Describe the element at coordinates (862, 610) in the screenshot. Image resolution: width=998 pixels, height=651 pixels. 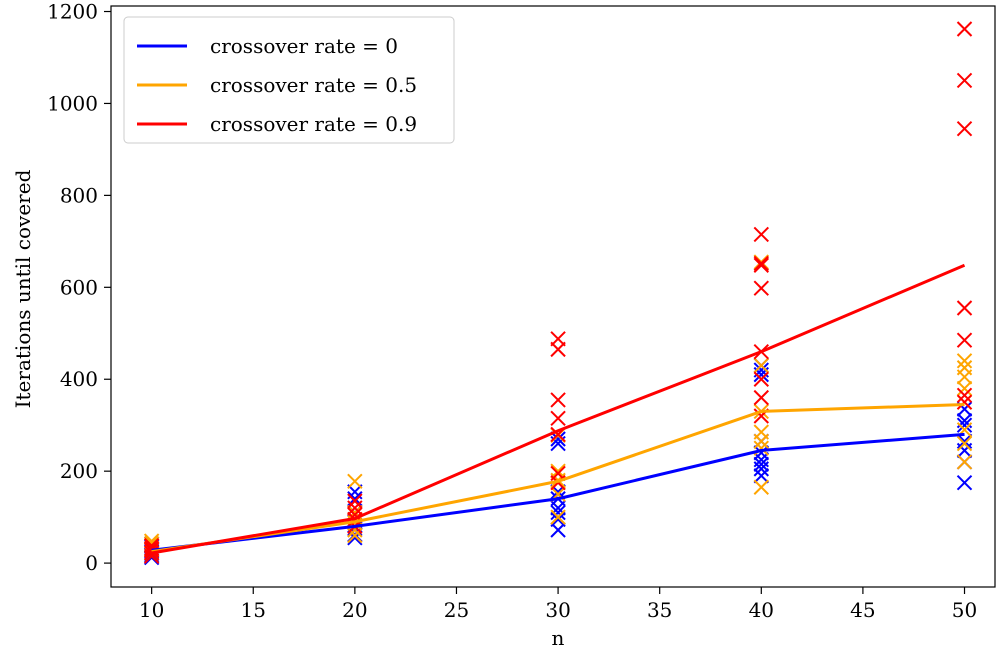
I see `x-tick-label: 45` at that location.